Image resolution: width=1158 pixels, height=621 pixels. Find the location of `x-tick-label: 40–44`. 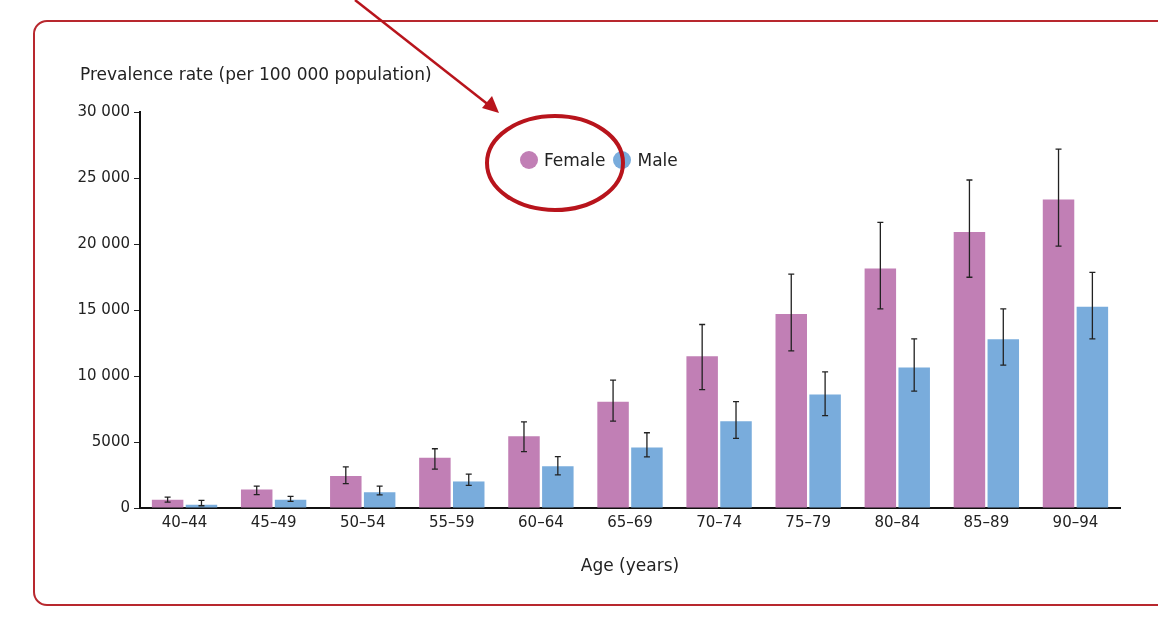

x-tick-label: 40–44 is located at coordinates (184, 521).